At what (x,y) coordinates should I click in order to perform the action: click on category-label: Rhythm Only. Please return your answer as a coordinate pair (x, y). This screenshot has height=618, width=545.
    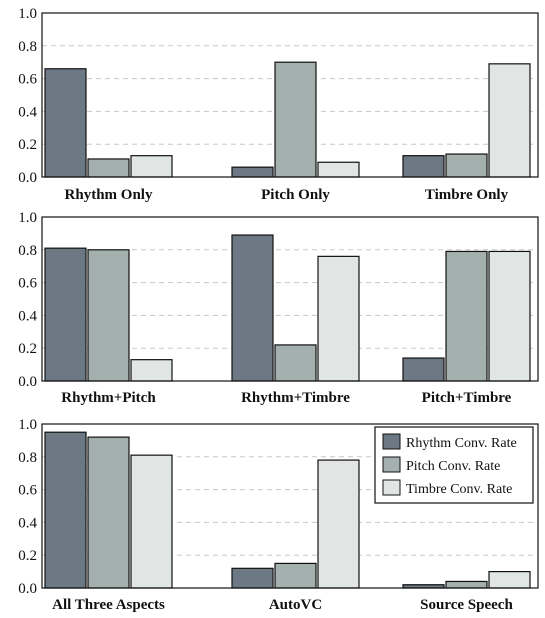
    Looking at the image, I should click on (109, 195).